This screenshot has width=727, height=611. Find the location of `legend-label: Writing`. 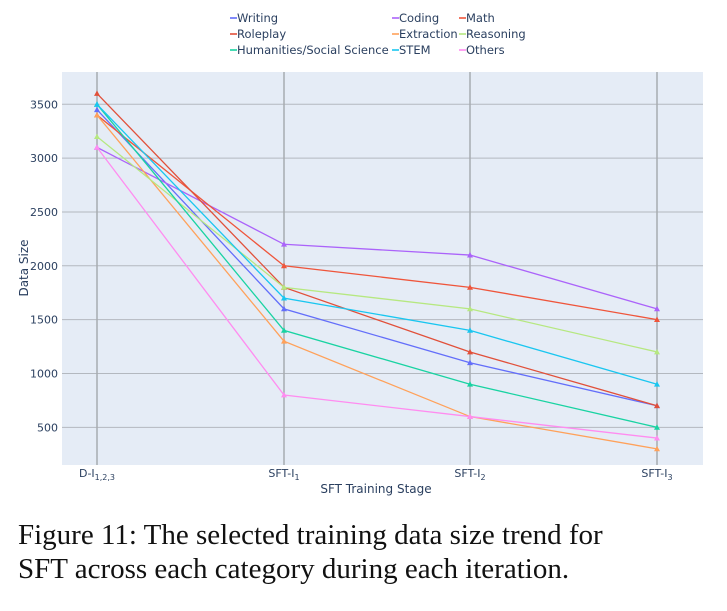

legend-label: Writing is located at coordinates (257, 18).